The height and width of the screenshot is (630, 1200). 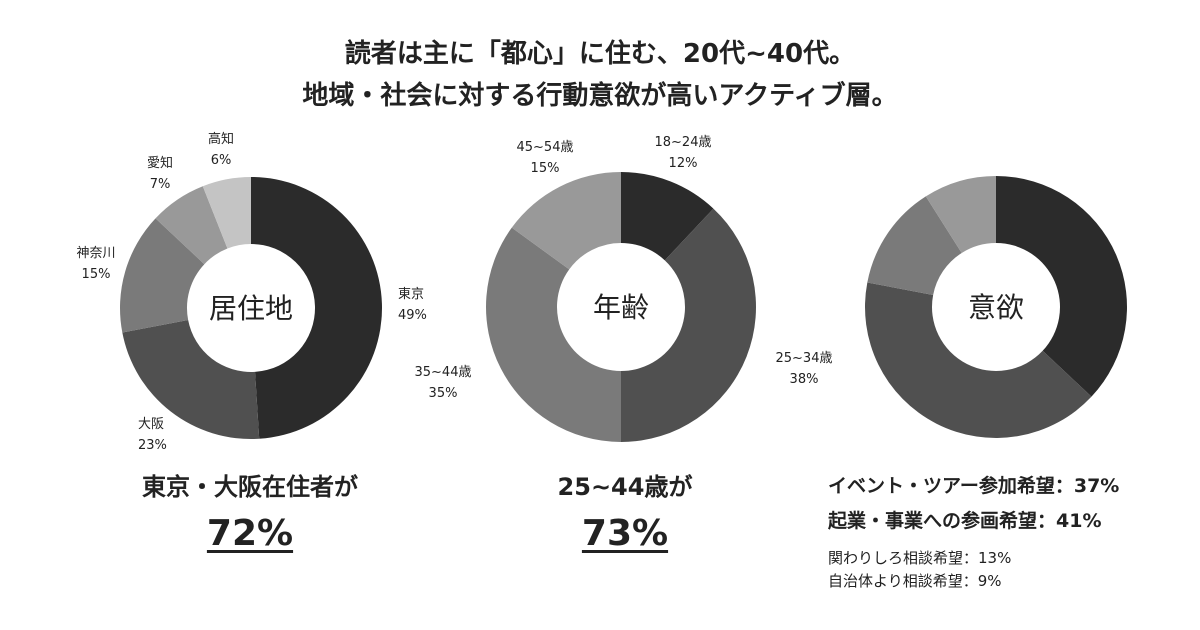 What do you see at coordinates (251, 308) in the screenshot?
I see `center-label-0: 居住地` at bounding box center [251, 308].